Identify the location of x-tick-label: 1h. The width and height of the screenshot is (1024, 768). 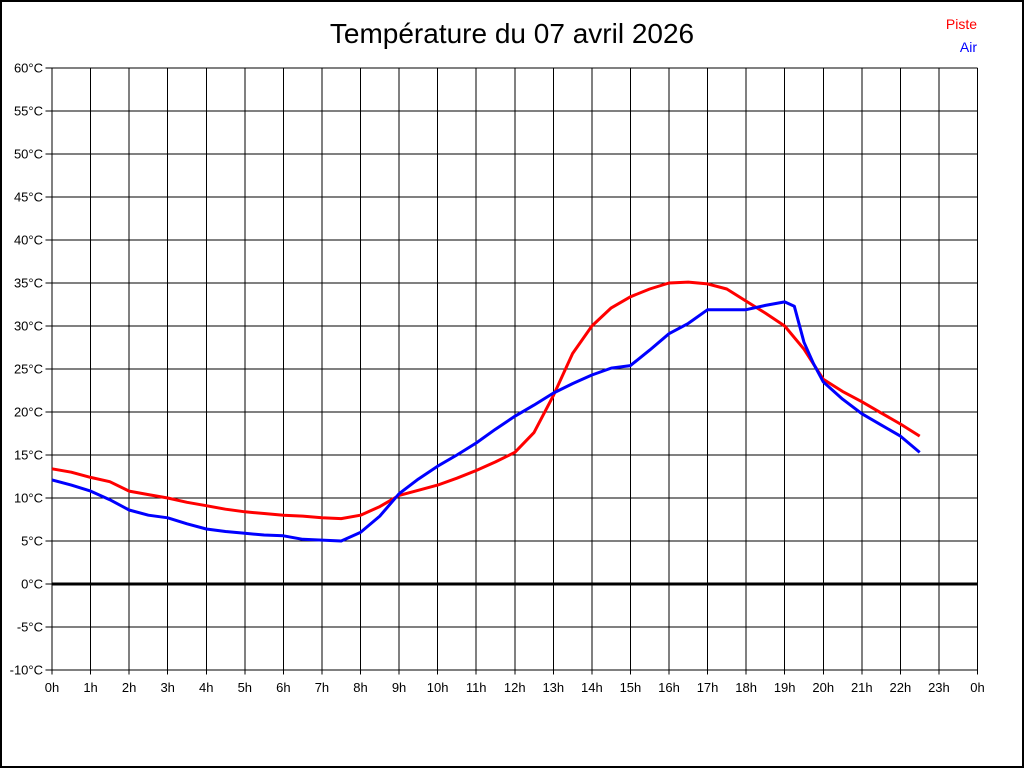
(90, 687).